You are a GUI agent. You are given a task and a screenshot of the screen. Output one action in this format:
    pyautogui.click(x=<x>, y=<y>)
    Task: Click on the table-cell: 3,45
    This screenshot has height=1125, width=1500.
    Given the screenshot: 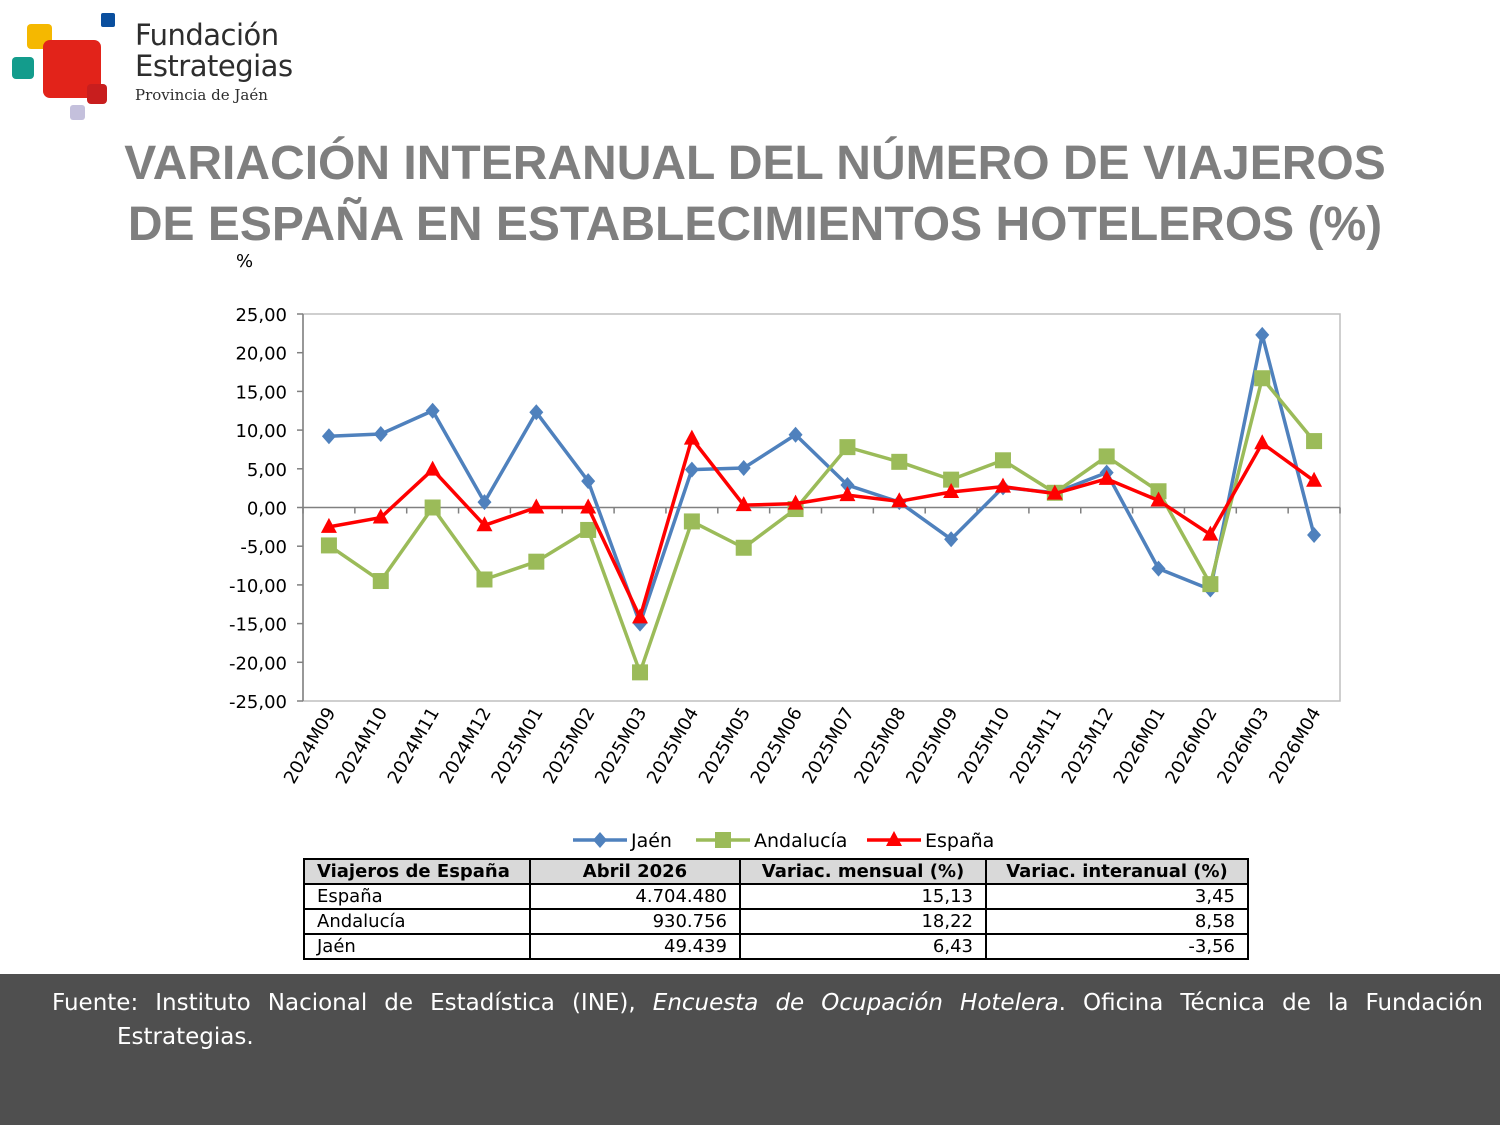 What is the action you would take?
    pyautogui.click(x=1117, y=896)
    